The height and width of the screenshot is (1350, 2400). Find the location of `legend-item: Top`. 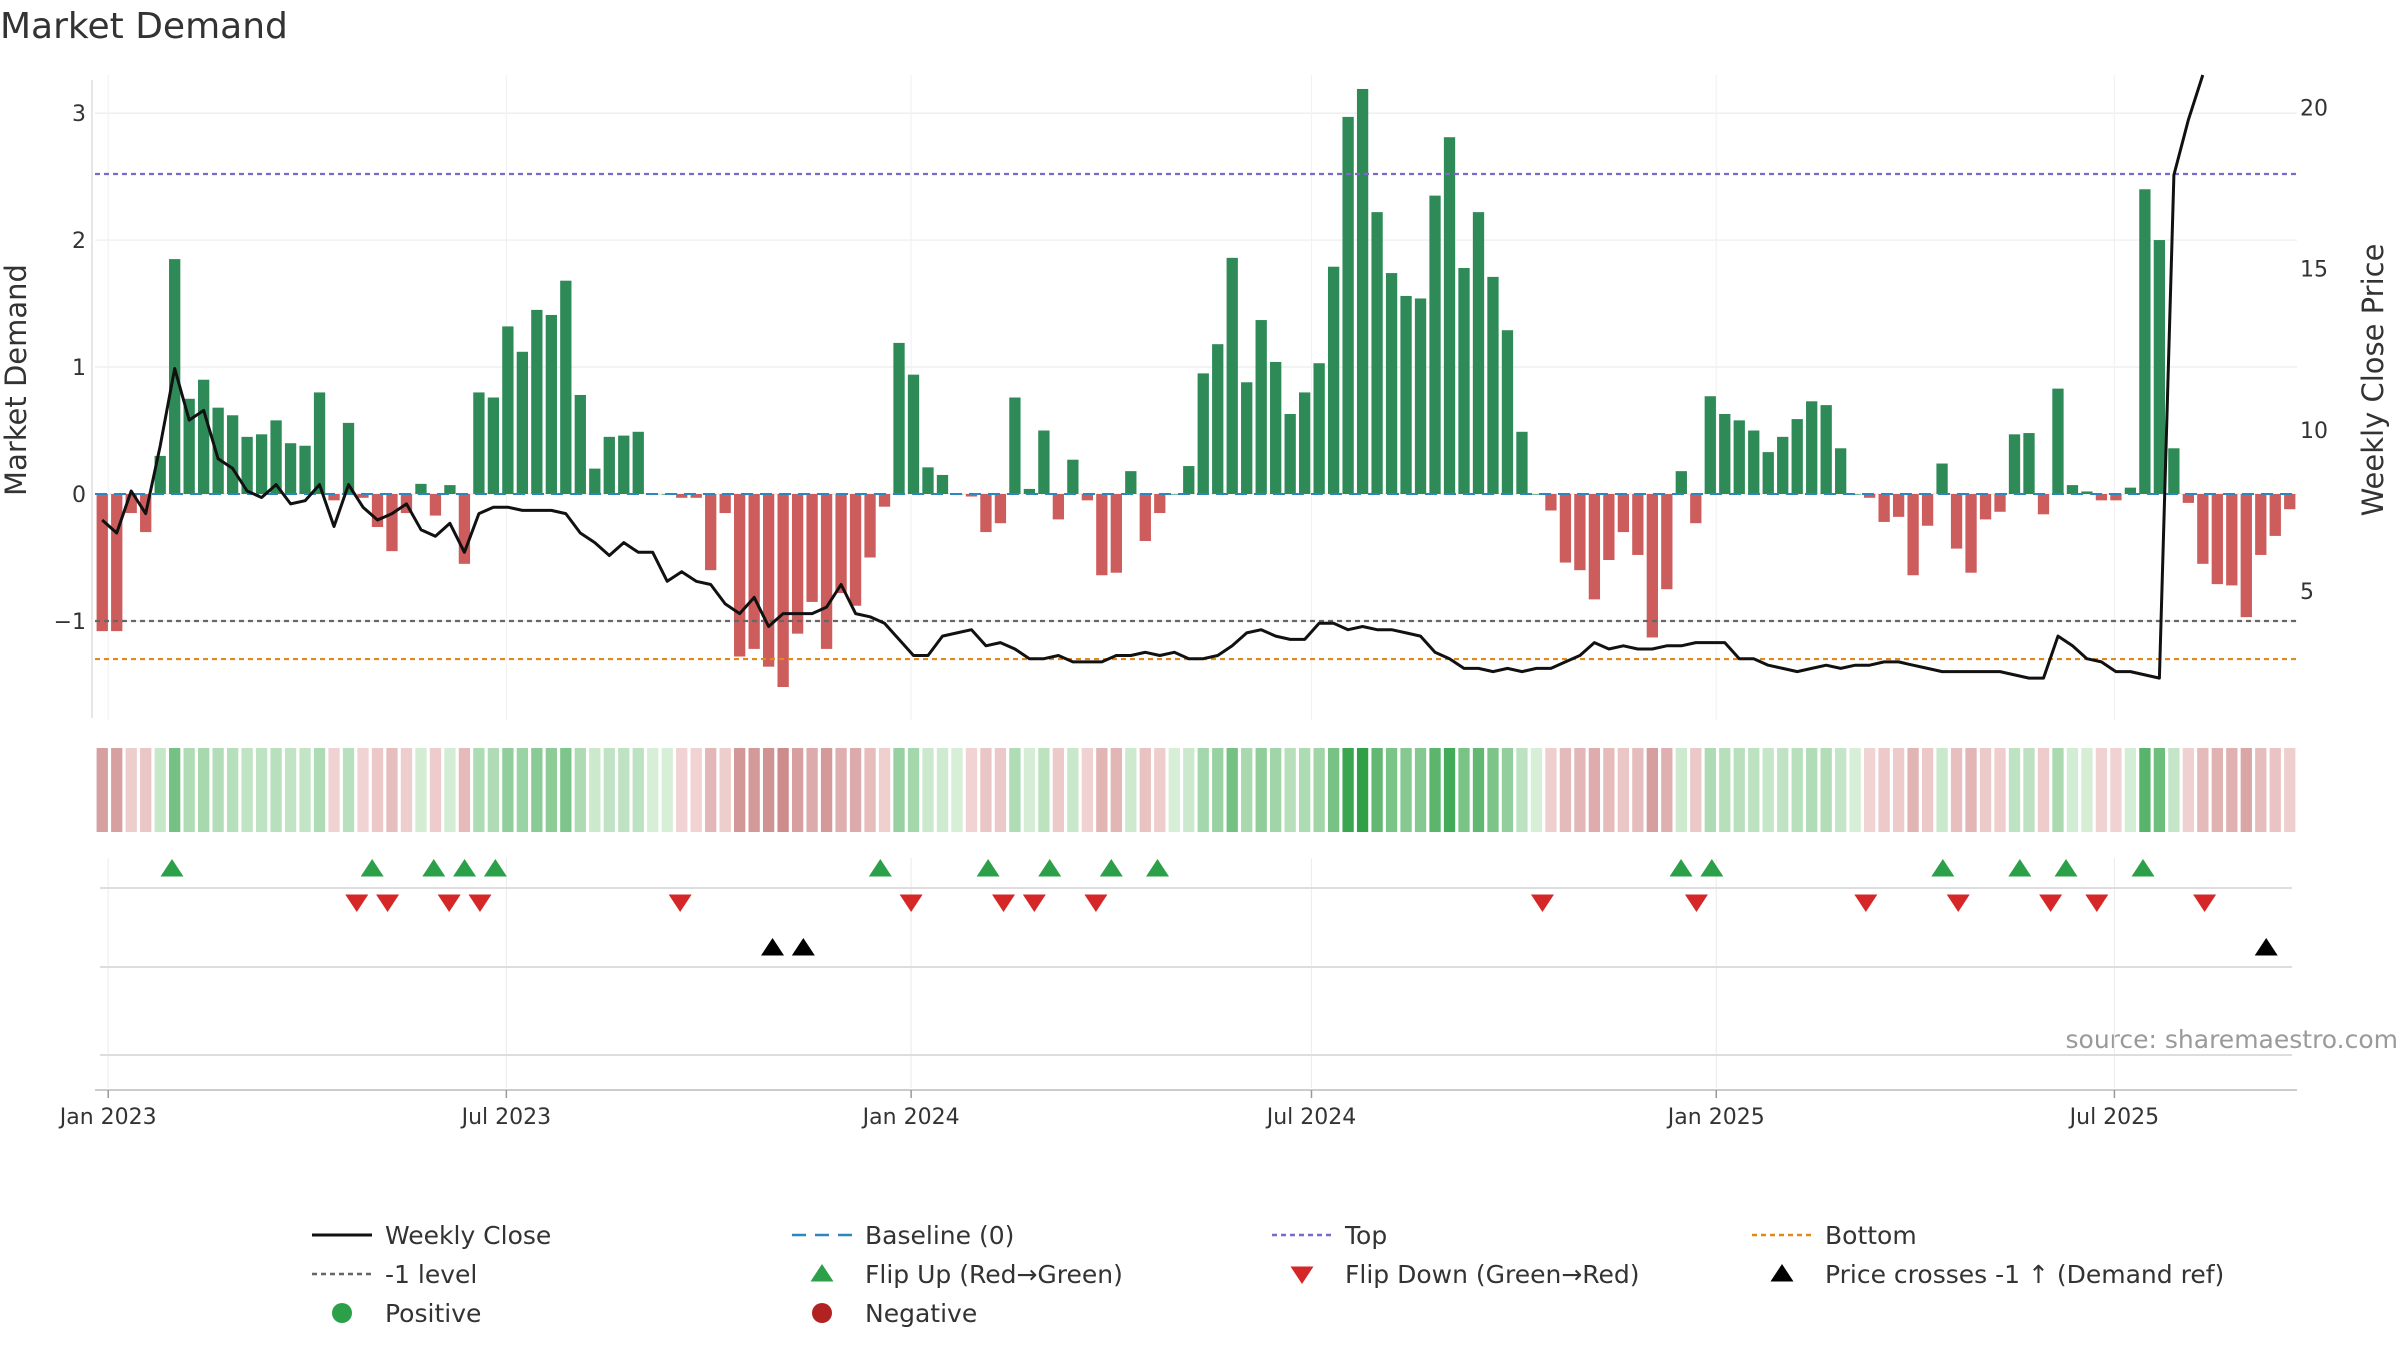

legend-item: Top is located at coordinates (1329, 1235).